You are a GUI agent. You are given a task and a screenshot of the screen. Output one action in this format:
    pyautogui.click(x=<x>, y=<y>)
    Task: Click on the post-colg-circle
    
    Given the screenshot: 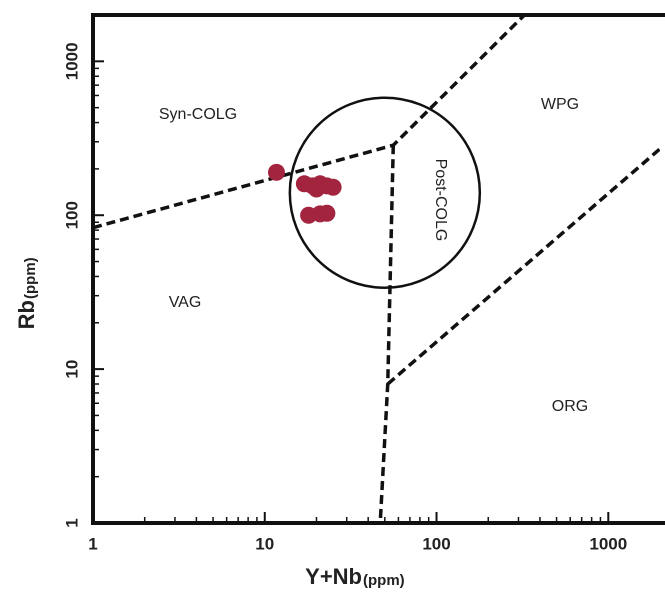 What is the action you would take?
    pyautogui.click(x=385, y=192)
    